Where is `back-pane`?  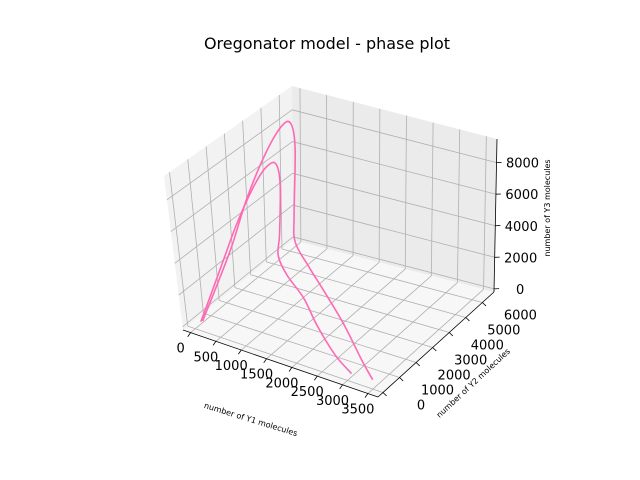
back-pane is located at coordinates (394, 189).